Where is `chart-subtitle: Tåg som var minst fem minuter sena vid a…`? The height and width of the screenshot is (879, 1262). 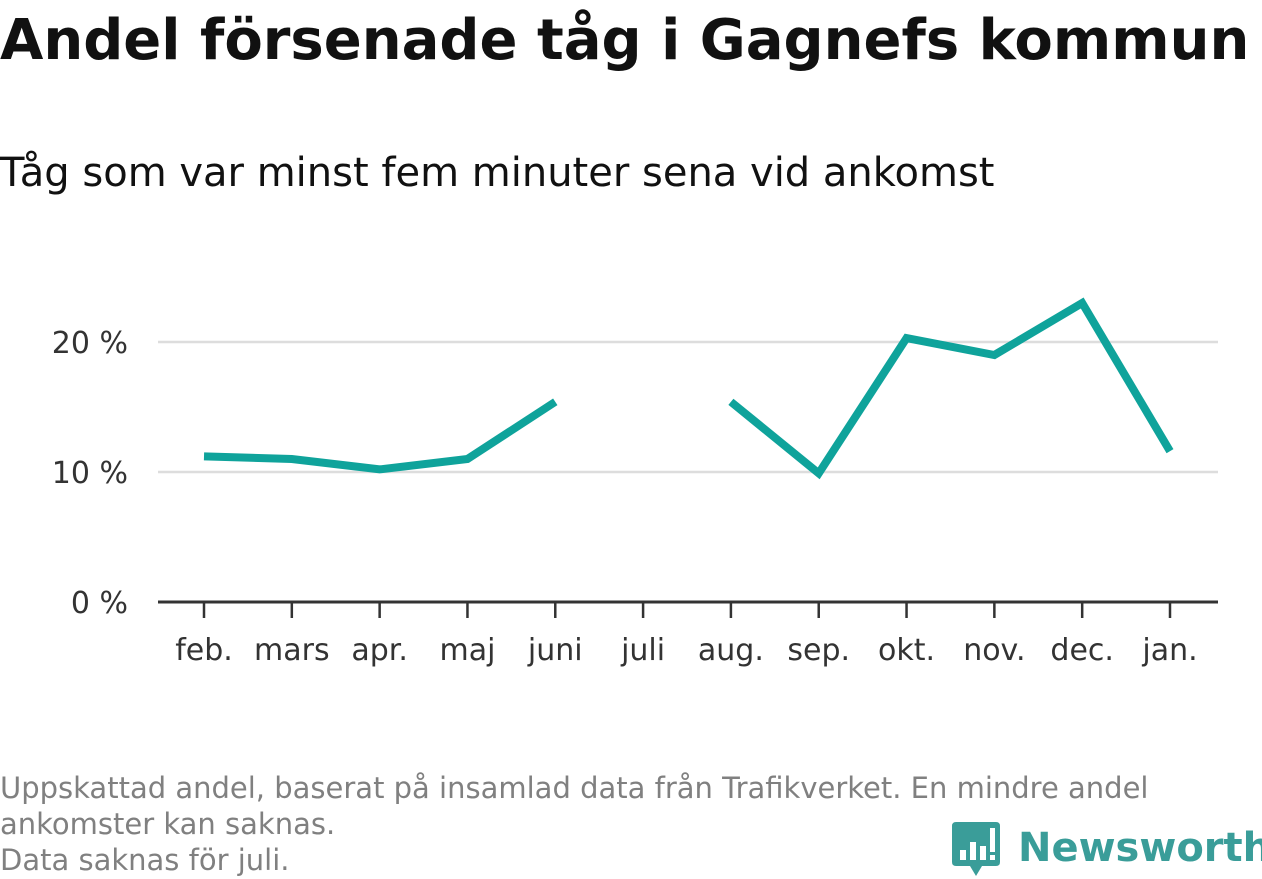 chart-subtitle: Tåg som var minst fem minuter sena vid a… is located at coordinates (497, 173).